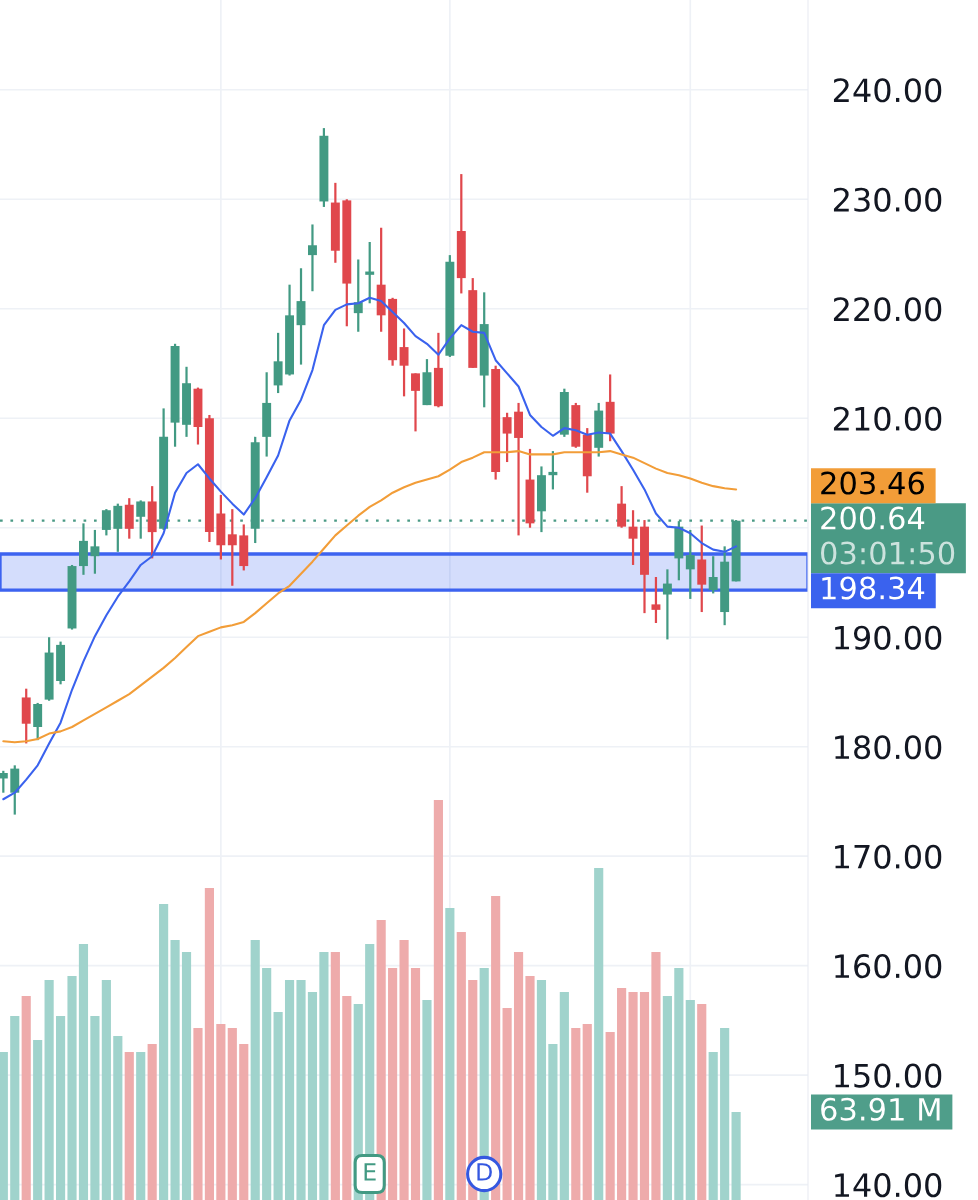 The image size is (978, 1200). What do you see at coordinates (484, 1172) in the screenshot?
I see `annotation: D` at bounding box center [484, 1172].